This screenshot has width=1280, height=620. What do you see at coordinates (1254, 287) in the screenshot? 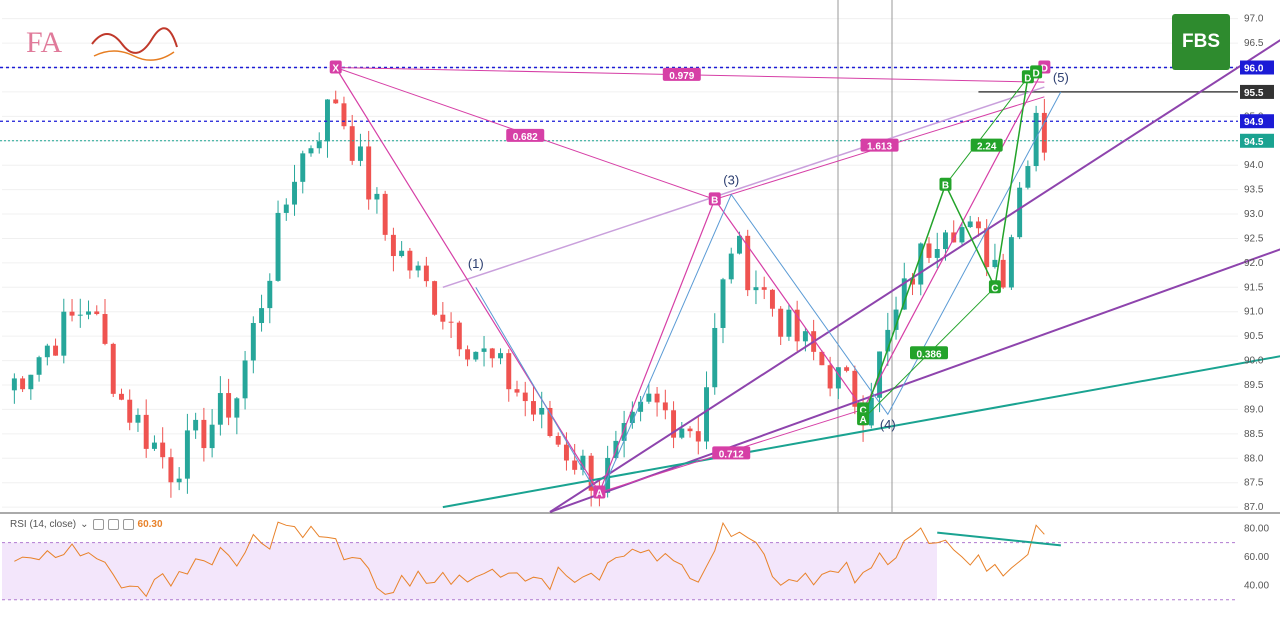
I see `y-tick-label: 91.5` at bounding box center [1254, 287].